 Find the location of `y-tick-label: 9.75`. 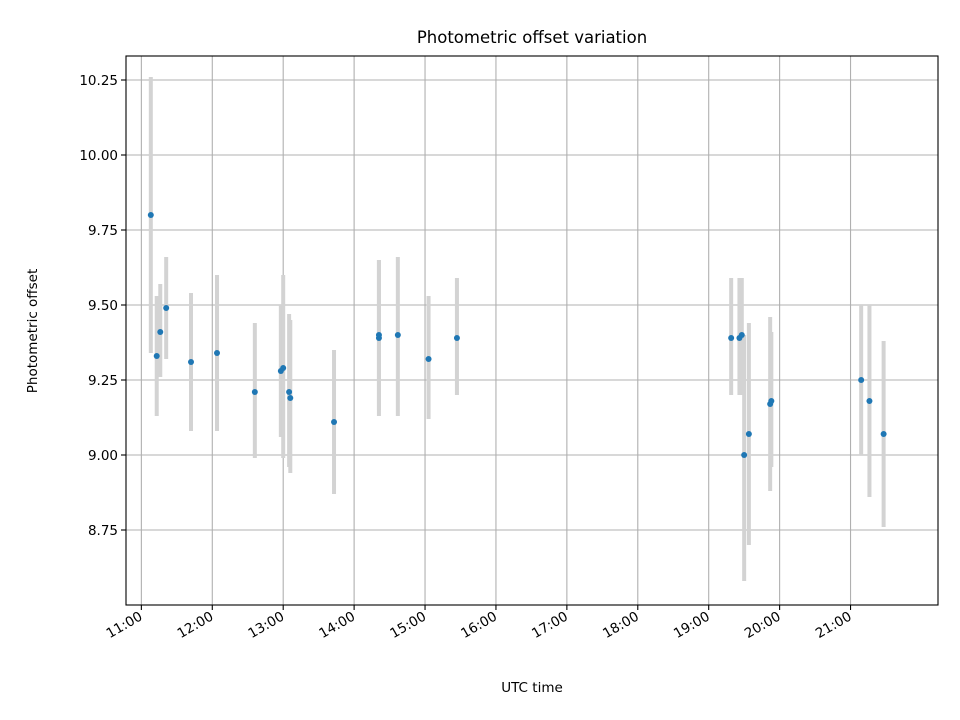

y-tick-label: 9.75 is located at coordinates (103, 231).